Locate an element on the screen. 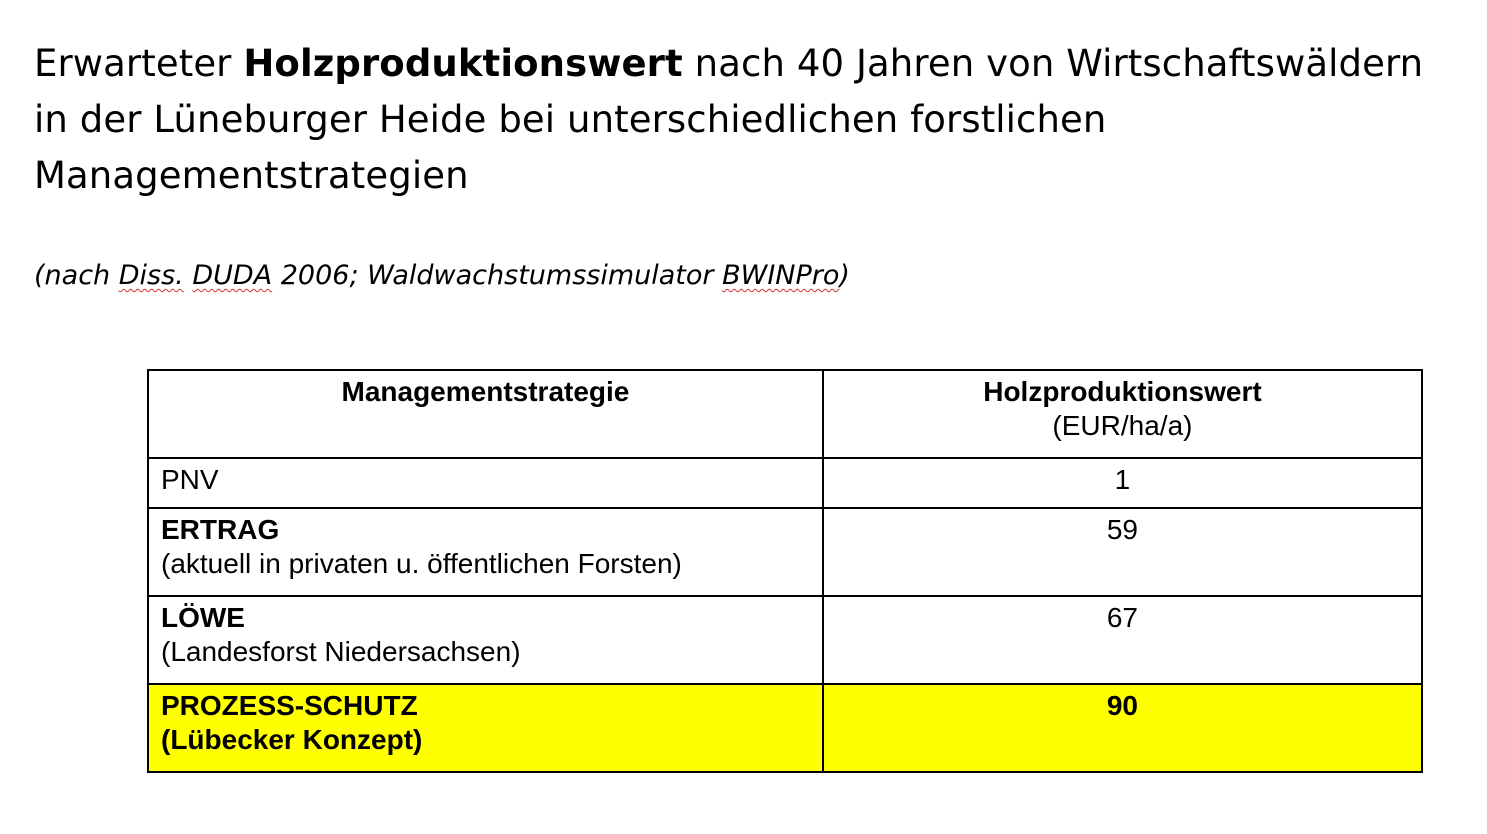 The height and width of the screenshot is (834, 1487). value-cell: 90 is located at coordinates (1122, 728).